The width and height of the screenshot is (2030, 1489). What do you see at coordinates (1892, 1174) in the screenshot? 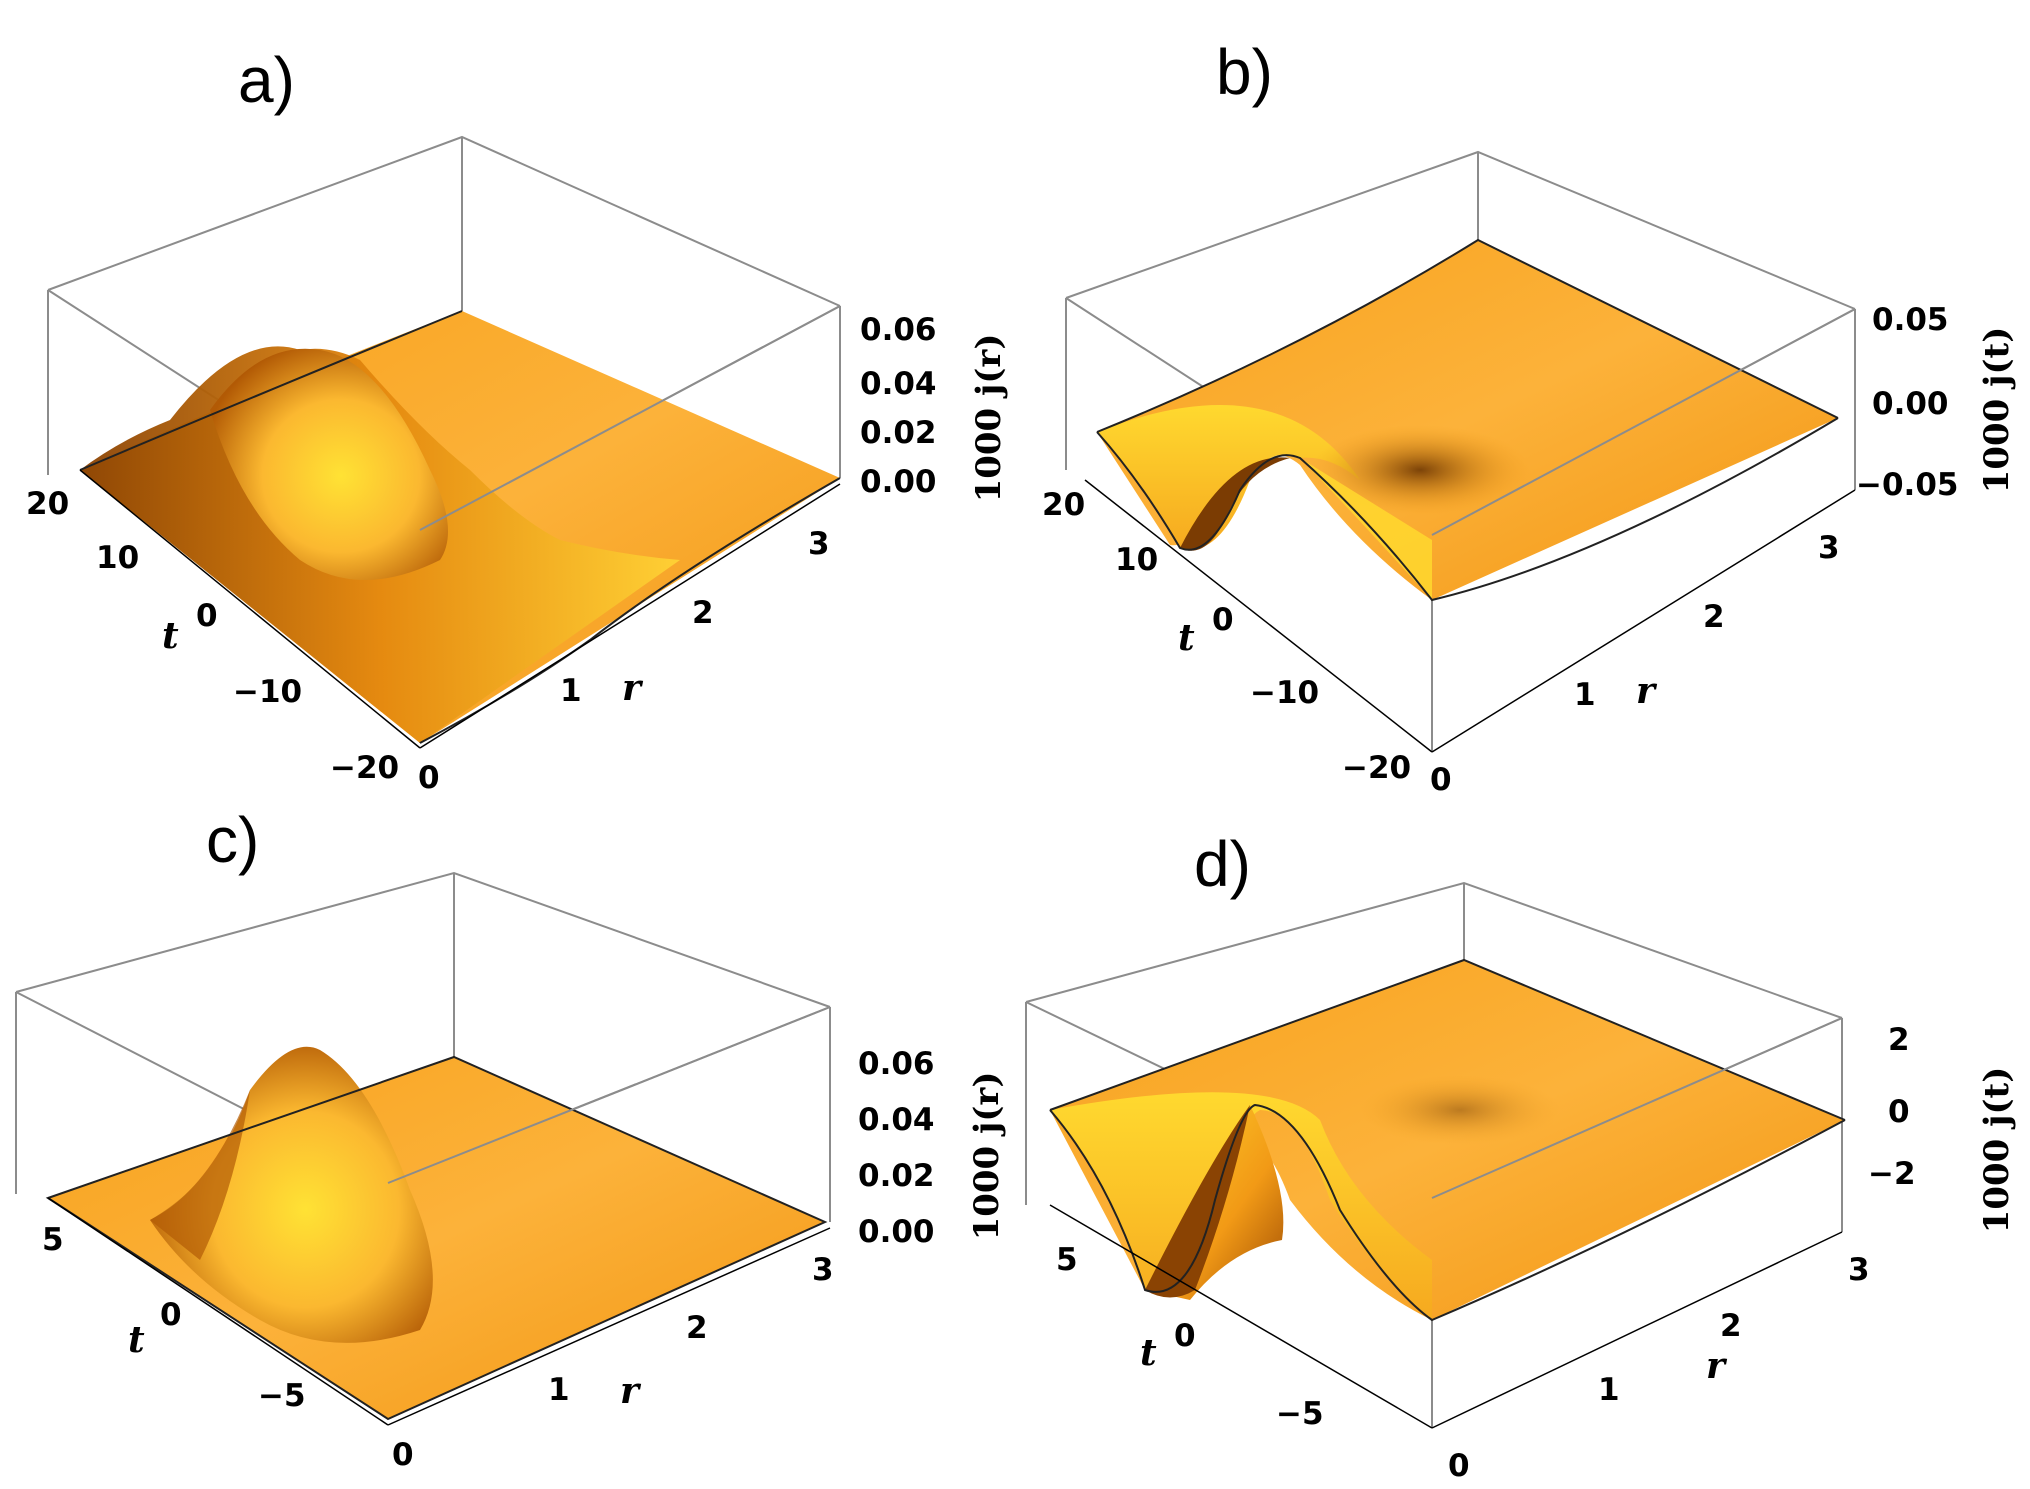
I see `panel-d-z-tick-1: −2` at bounding box center [1892, 1174].